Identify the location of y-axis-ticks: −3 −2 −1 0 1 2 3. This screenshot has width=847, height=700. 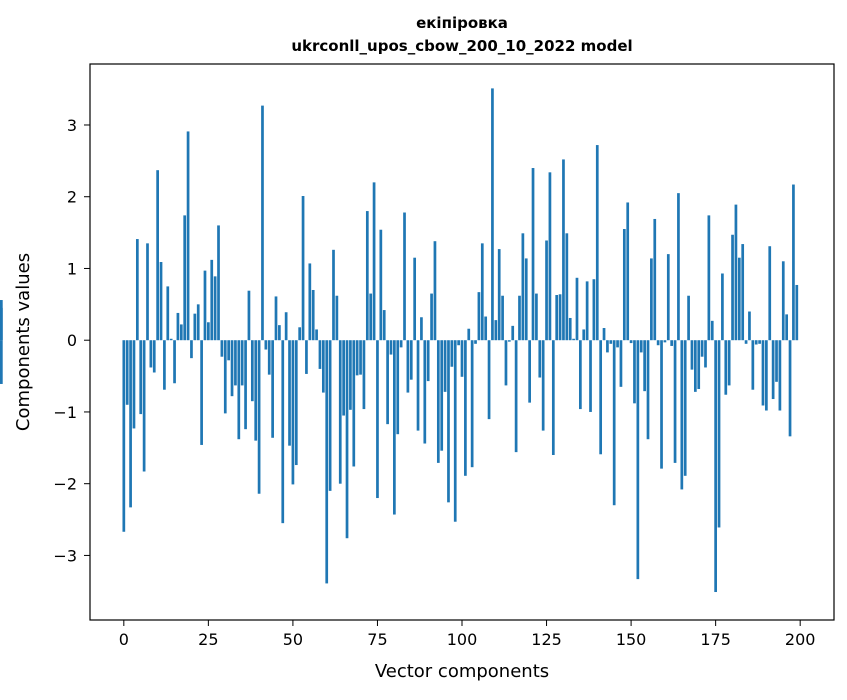
(71, 340).